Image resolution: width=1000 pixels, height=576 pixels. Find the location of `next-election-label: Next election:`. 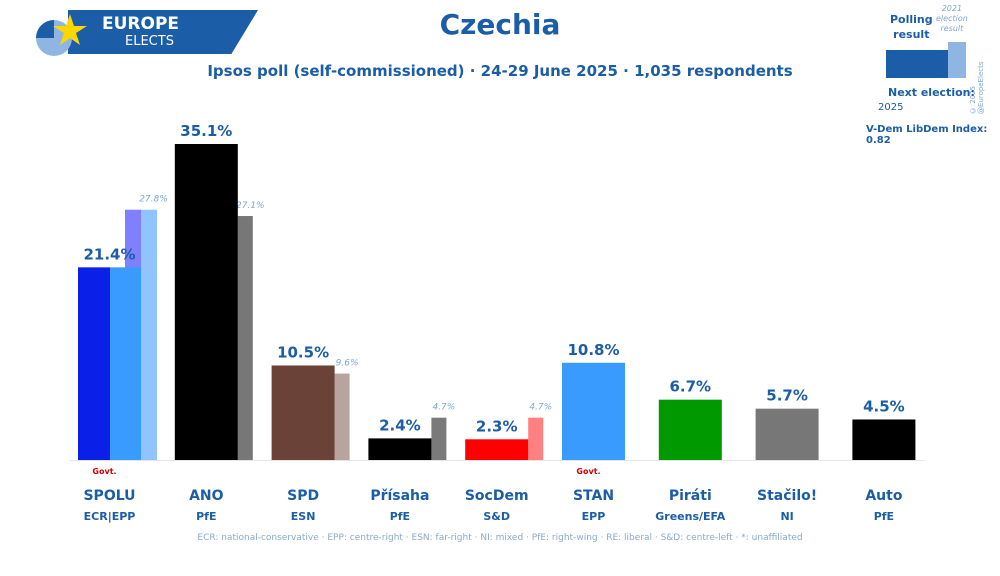

next-election-label: Next election: is located at coordinates (931, 92).